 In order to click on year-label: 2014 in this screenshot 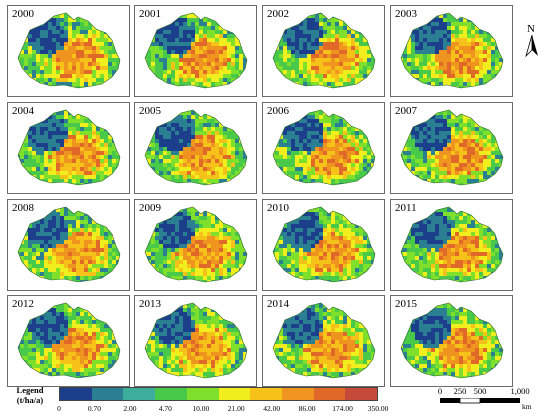, I will do `click(278, 304)`.